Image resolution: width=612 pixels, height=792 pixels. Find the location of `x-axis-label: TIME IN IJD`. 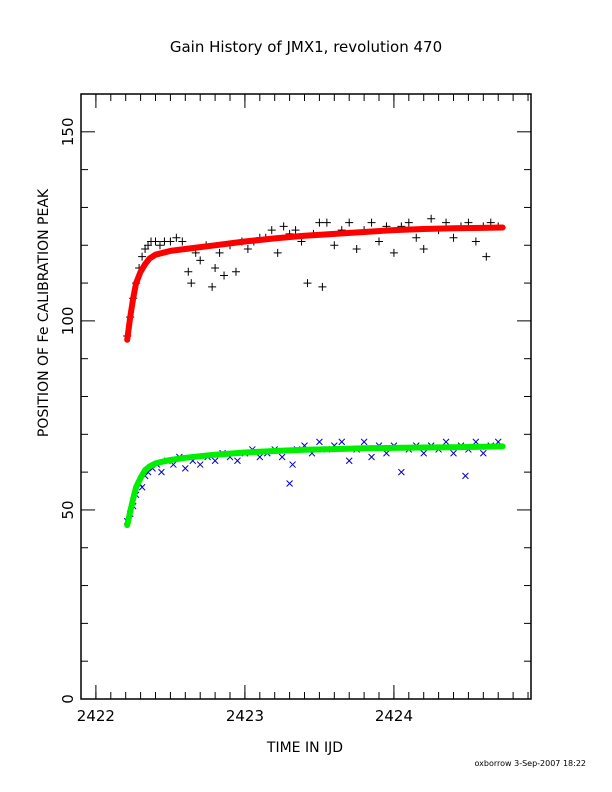

x-axis-label: TIME IN IJD is located at coordinates (305, 748).